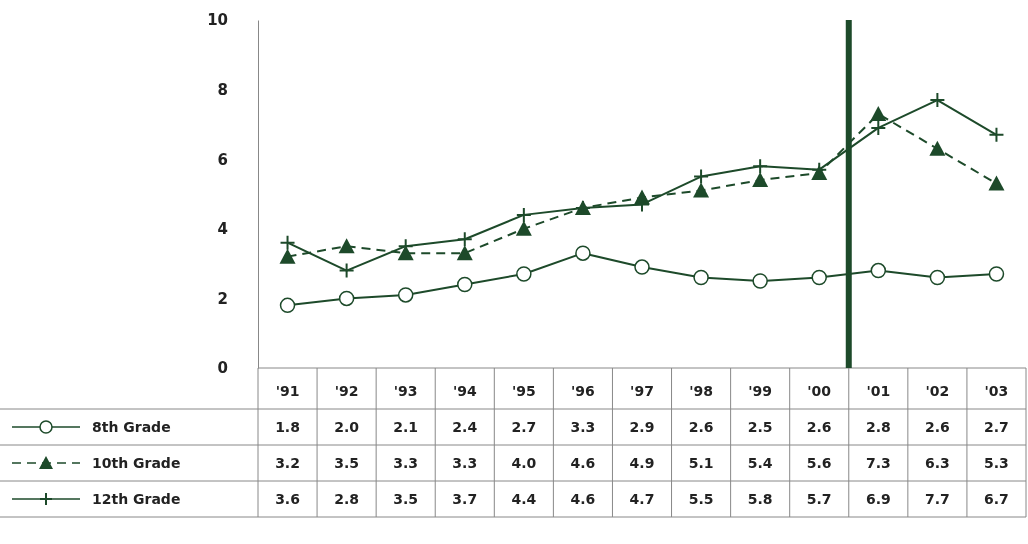 This screenshot has width=1028, height=544. What do you see at coordinates (405, 391) in the screenshot?
I see `x-tick-label: '93` at bounding box center [405, 391].